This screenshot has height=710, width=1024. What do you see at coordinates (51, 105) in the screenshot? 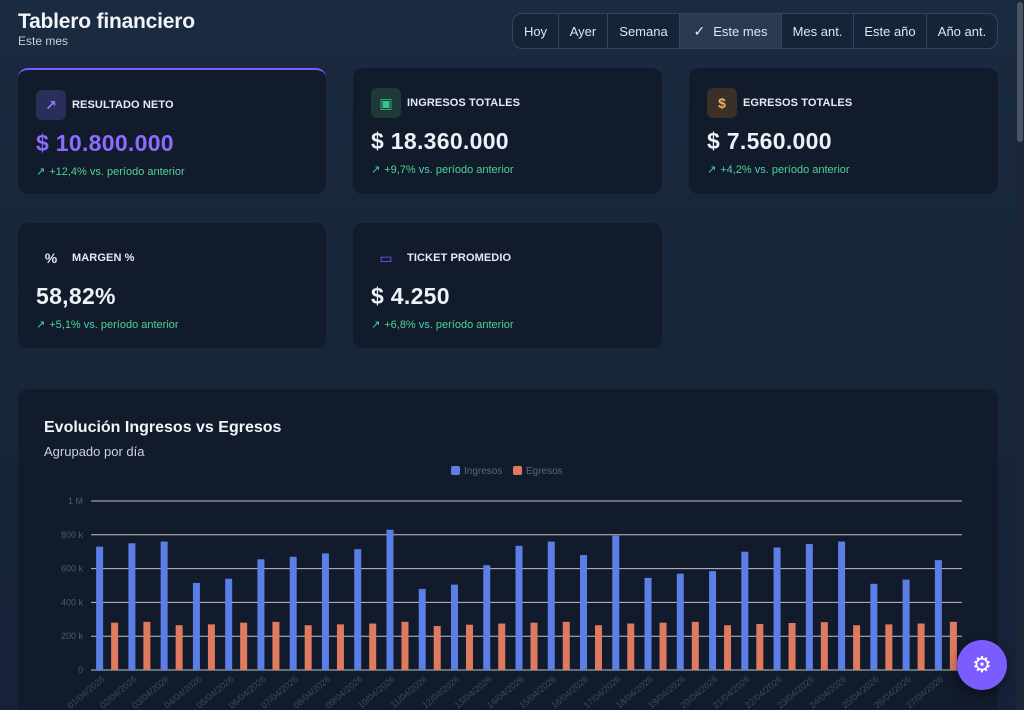
I see `trending-up-icon: ↗` at bounding box center [51, 105].